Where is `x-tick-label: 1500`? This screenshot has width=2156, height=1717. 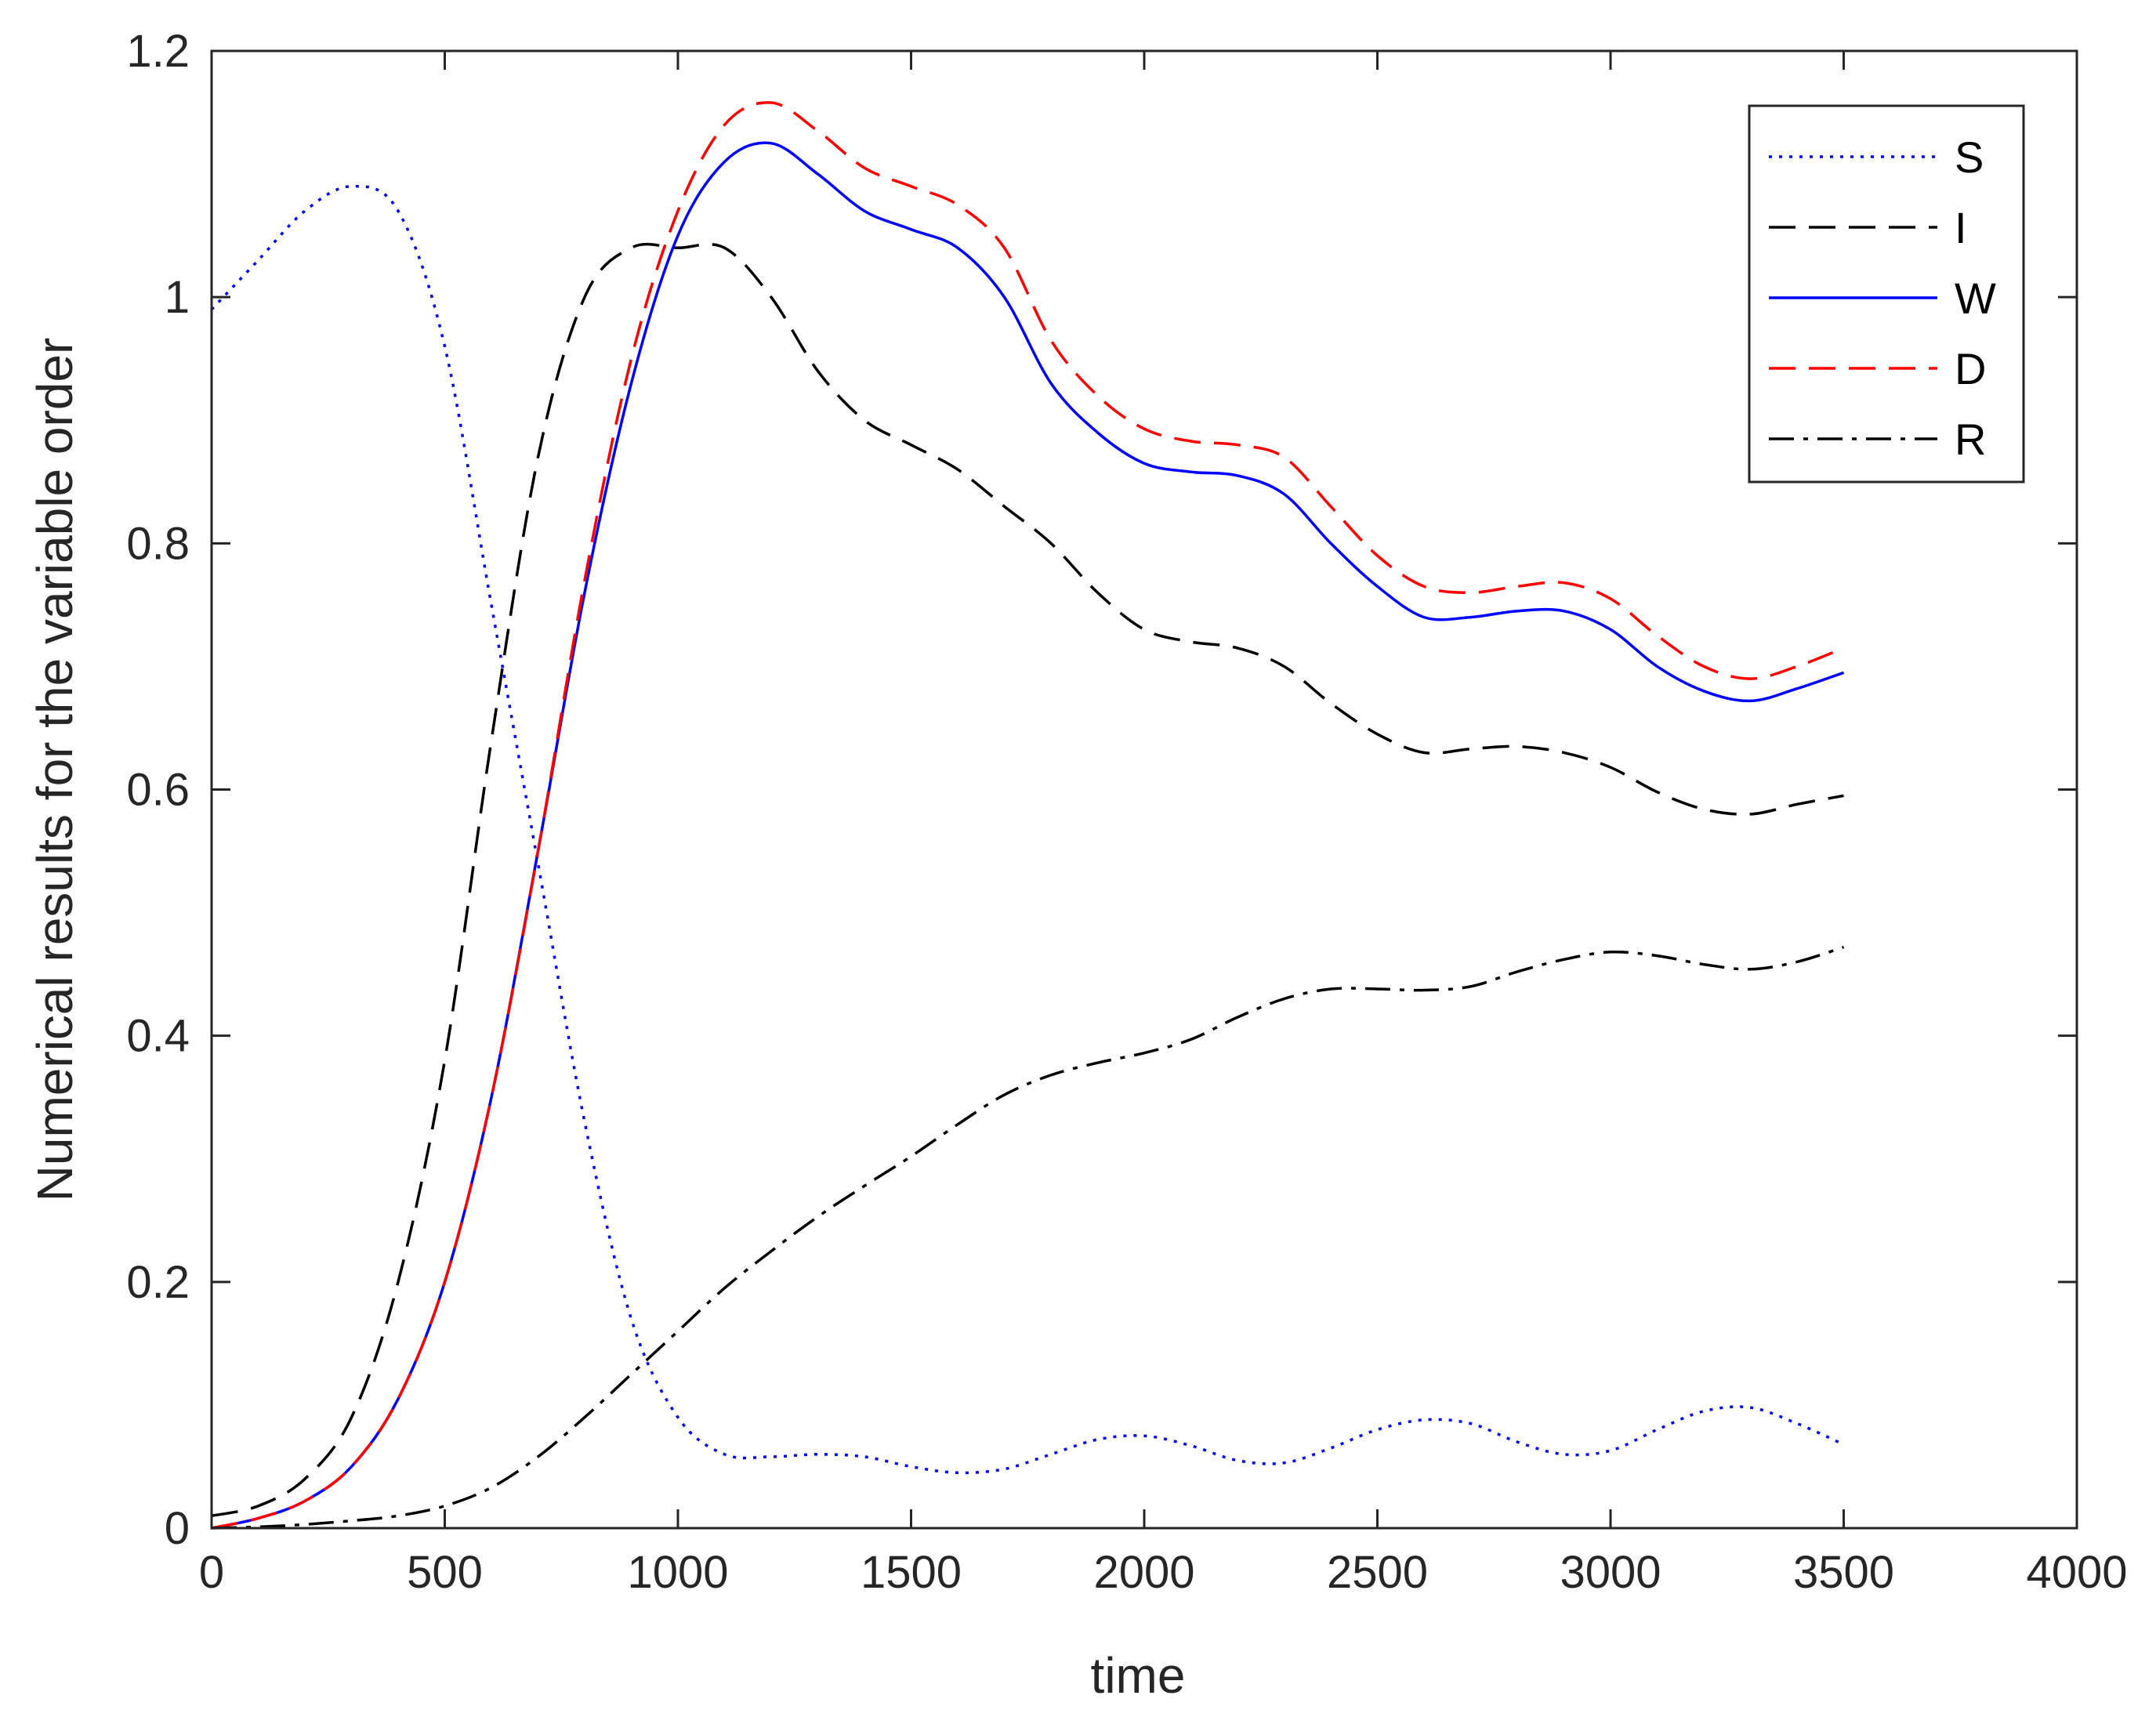
x-tick-label: 1500 is located at coordinates (911, 1572).